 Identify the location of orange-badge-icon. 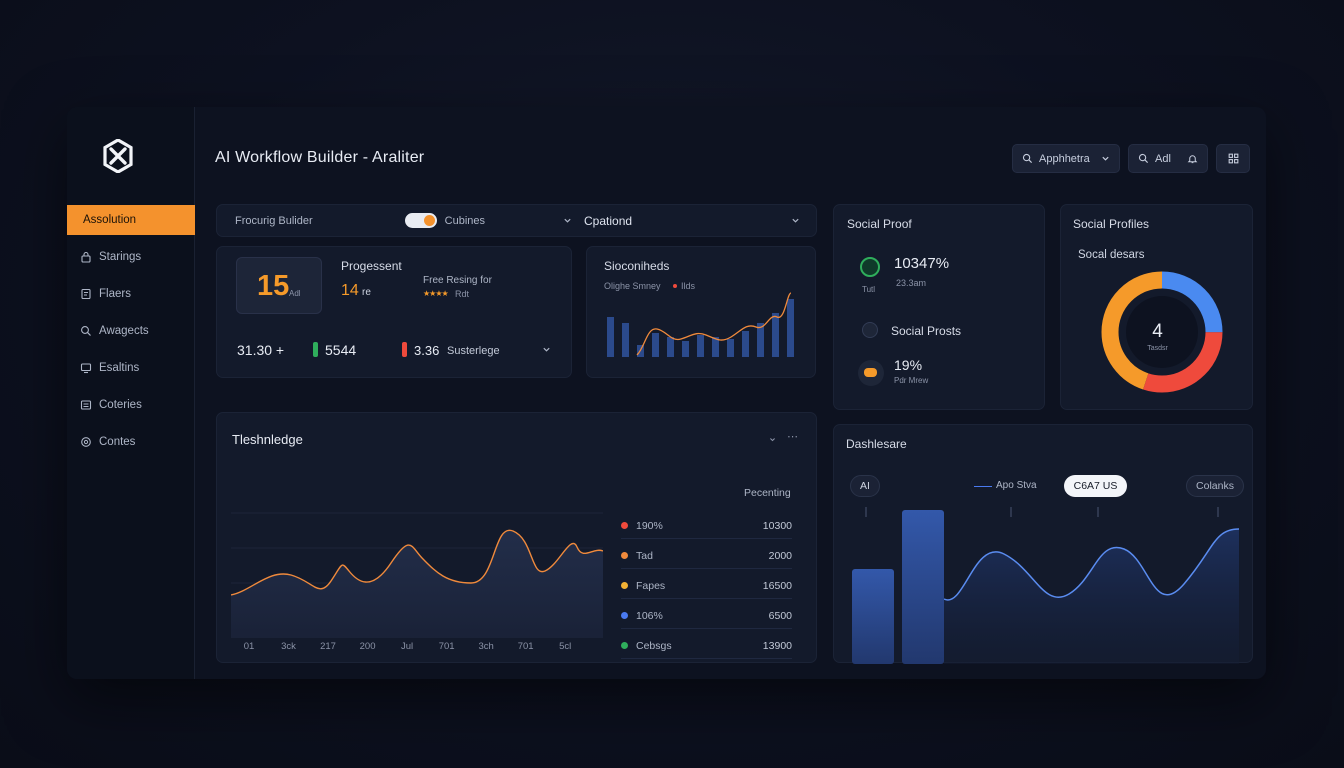
(870, 372).